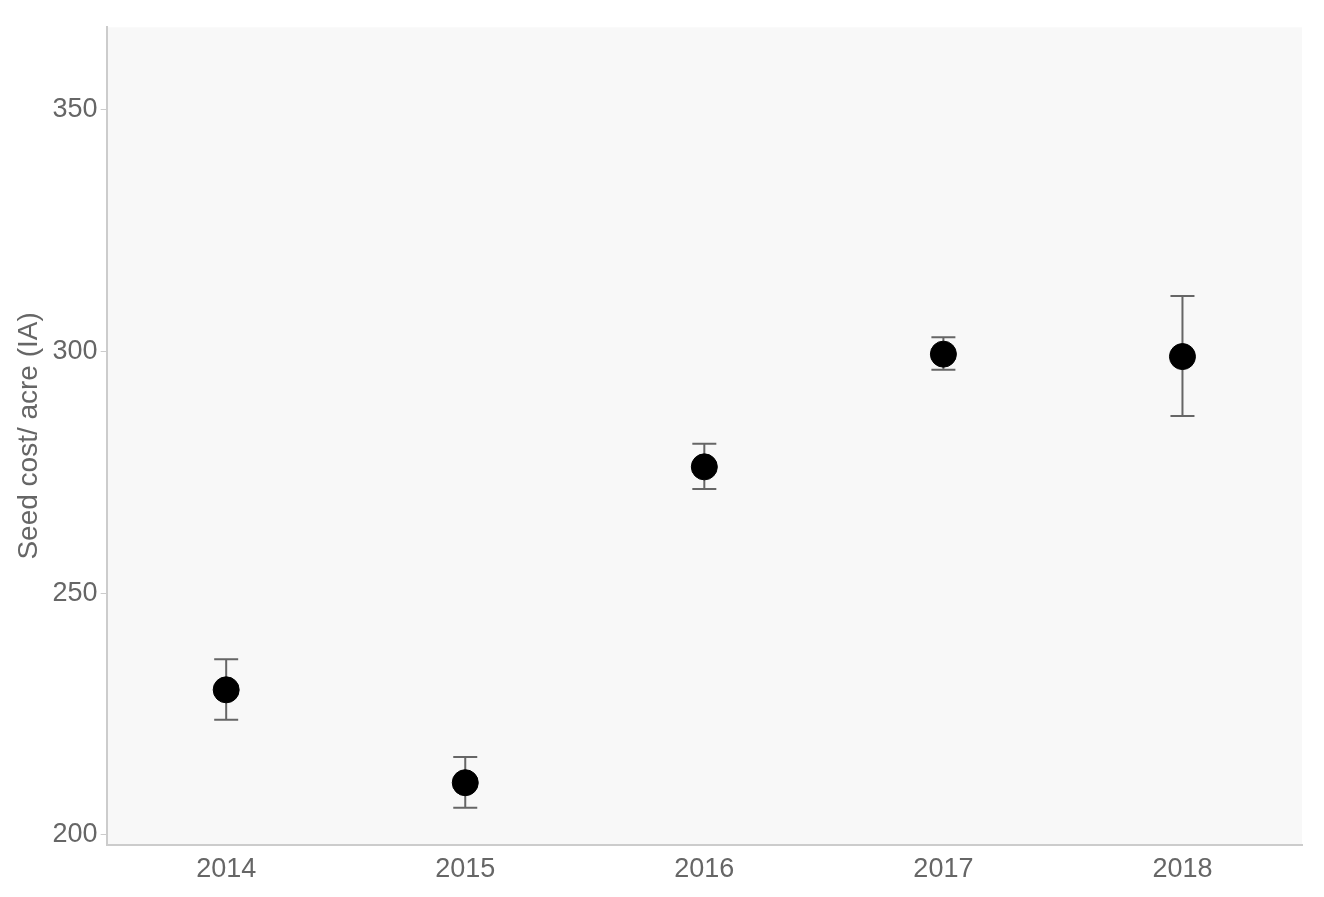 The height and width of the screenshot is (897, 1324). What do you see at coordinates (226, 868) in the screenshot?
I see `x-tick-label: 2014` at bounding box center [226, 868].